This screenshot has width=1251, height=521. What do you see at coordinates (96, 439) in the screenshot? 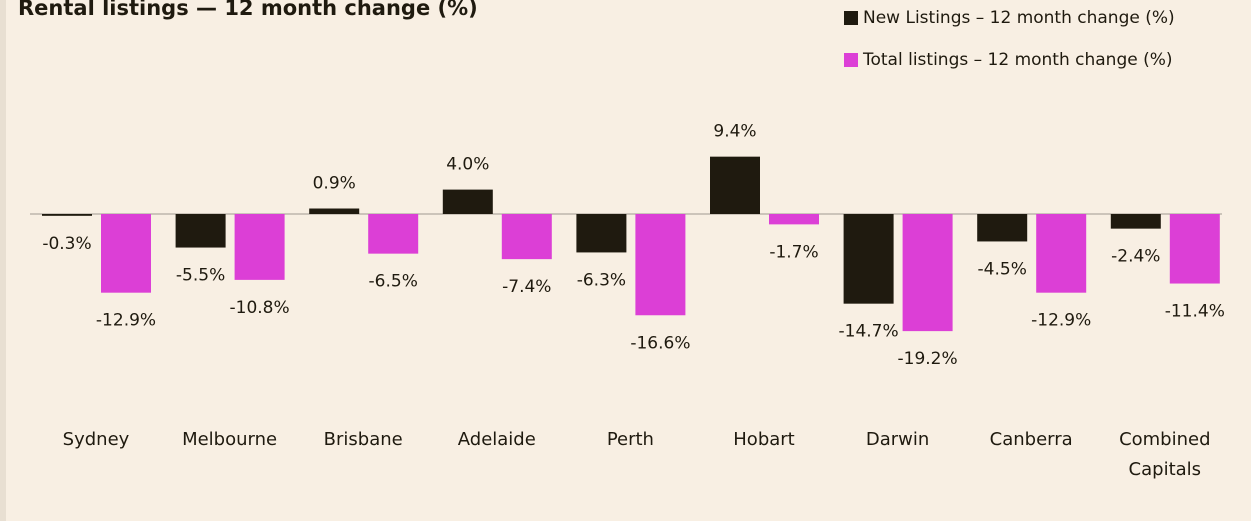
I see `x-tick-label: Sydney` at bounding box center [96, 439].